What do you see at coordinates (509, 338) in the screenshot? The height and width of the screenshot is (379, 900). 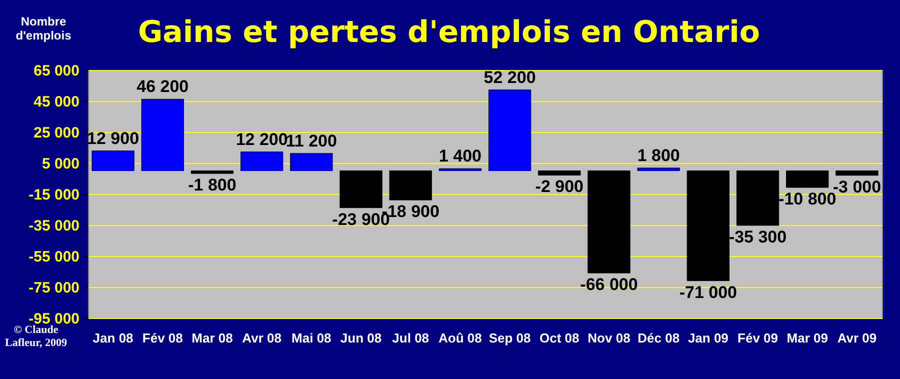 I see `x-tick-label: Sep 08` at bounding box center [509, 338].